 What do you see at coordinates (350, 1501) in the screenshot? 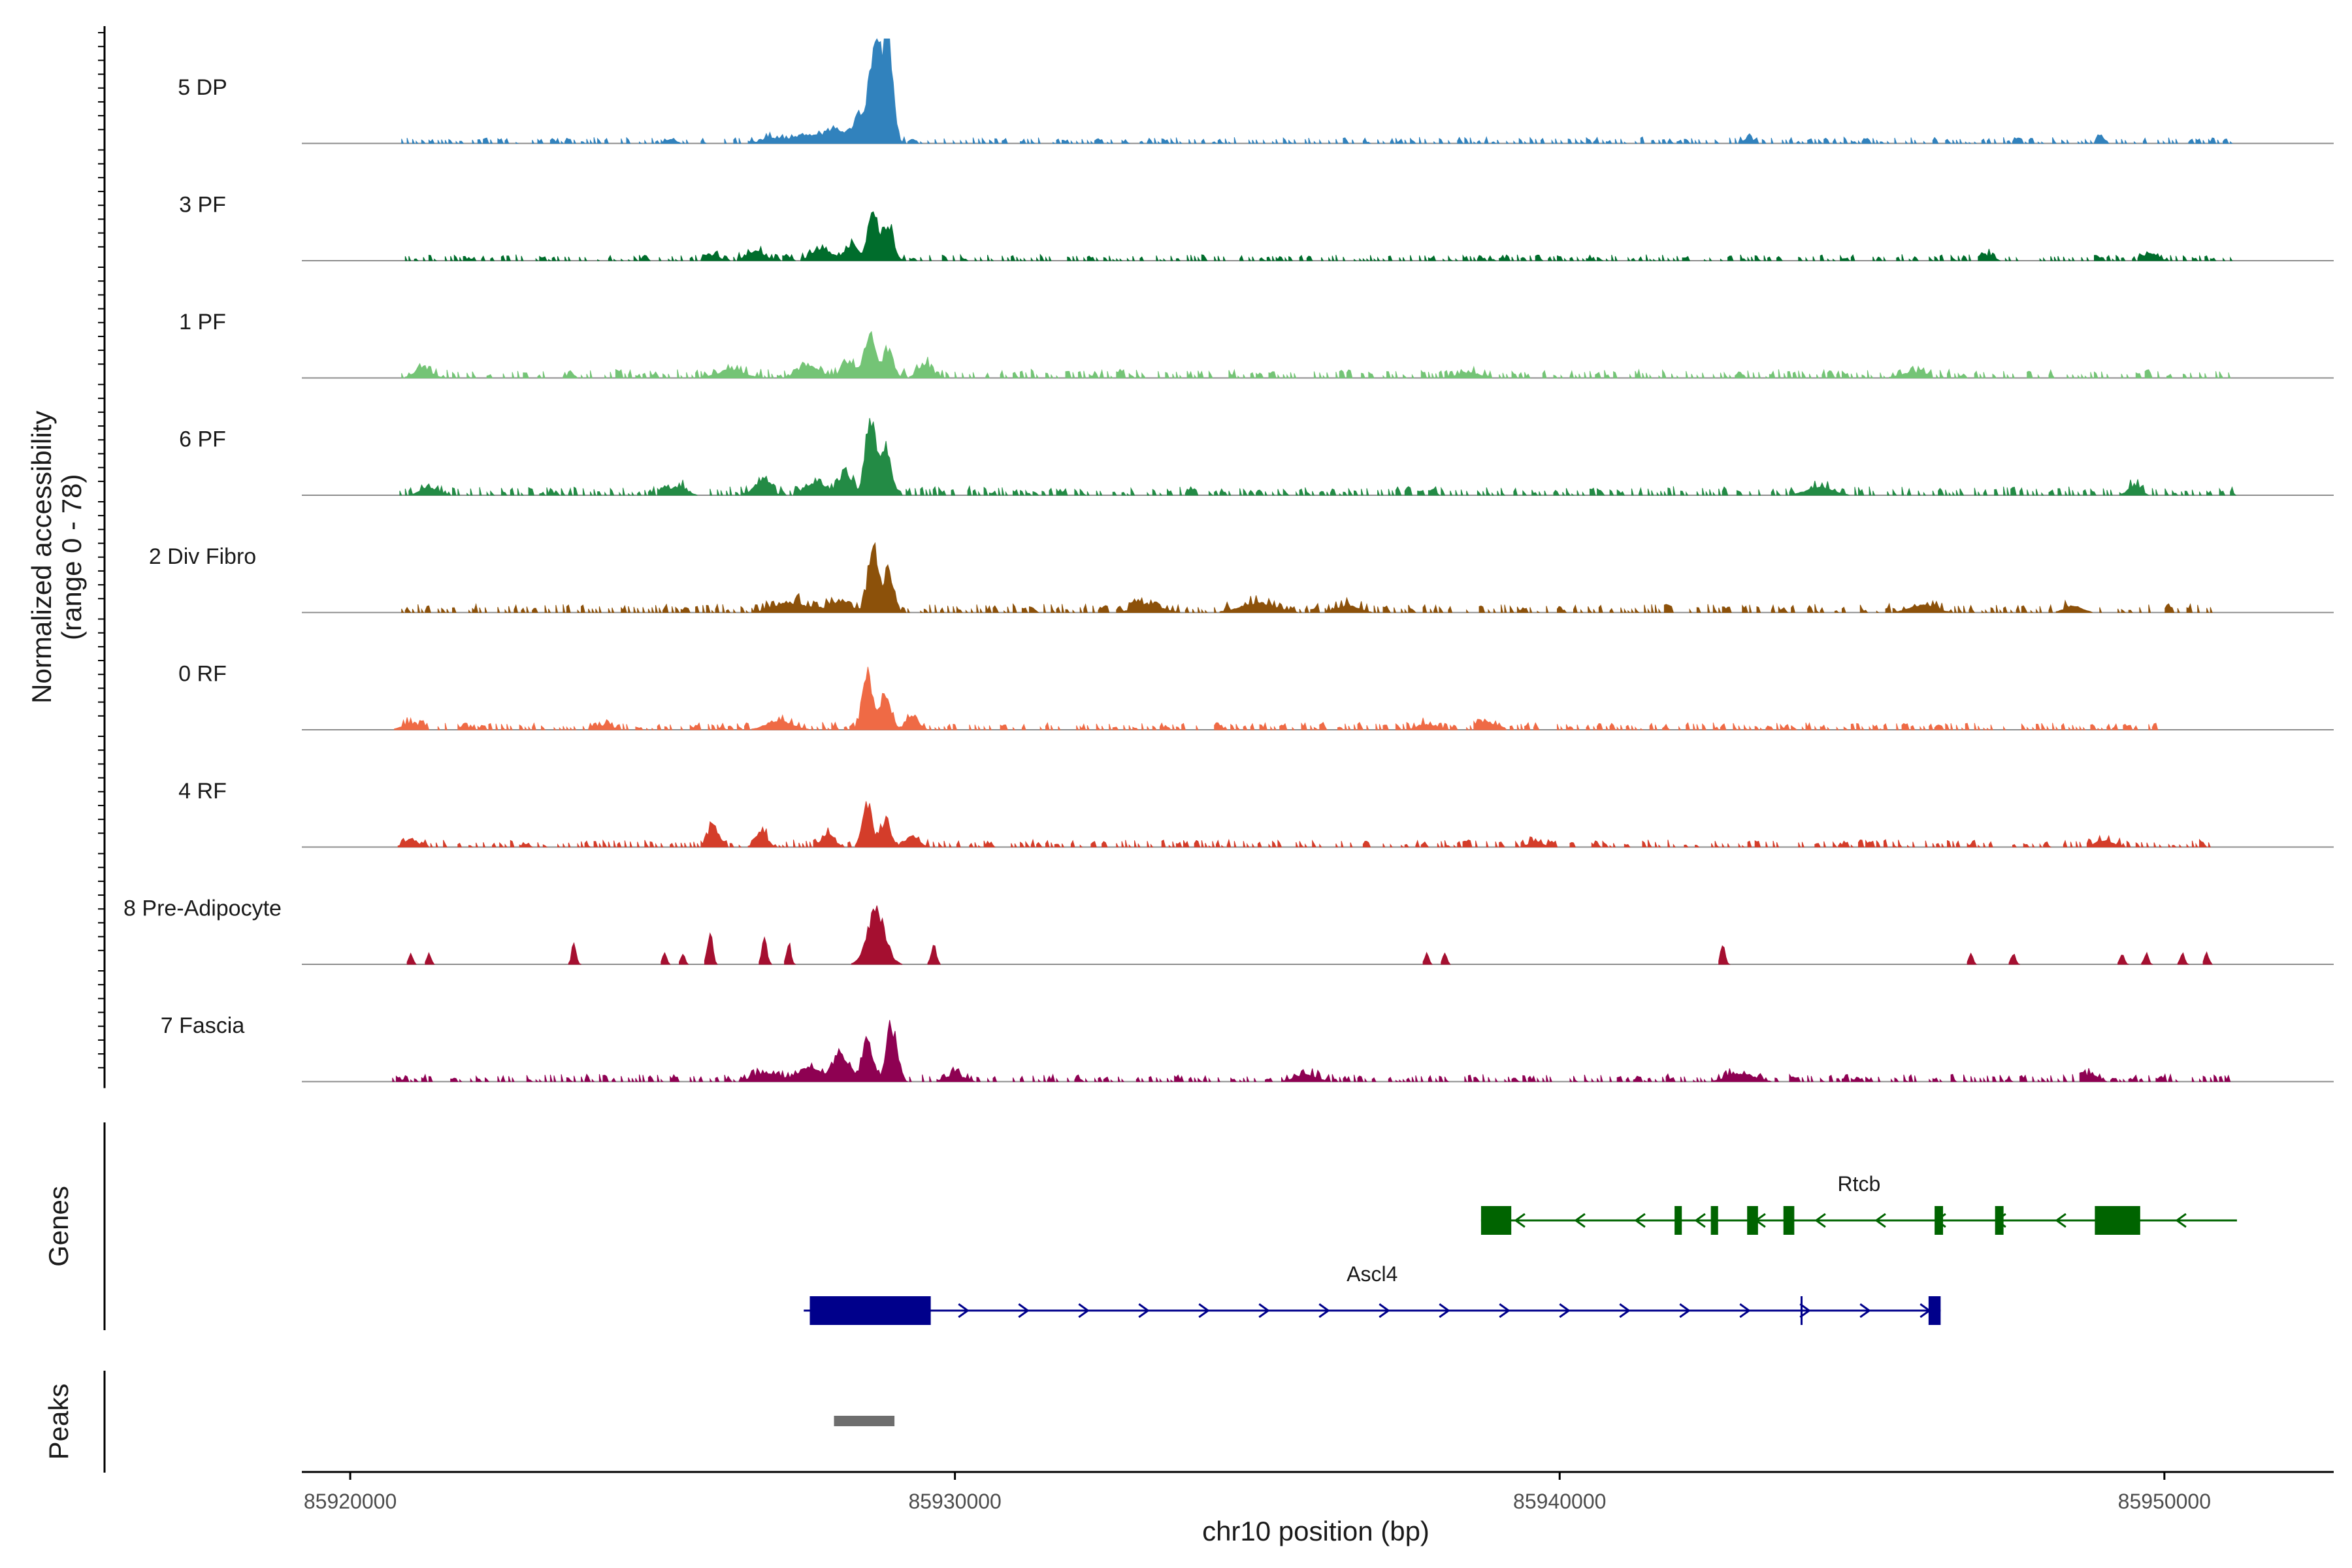
I see `x-tick-label: 85920000` at bounding box center [350, 1501].